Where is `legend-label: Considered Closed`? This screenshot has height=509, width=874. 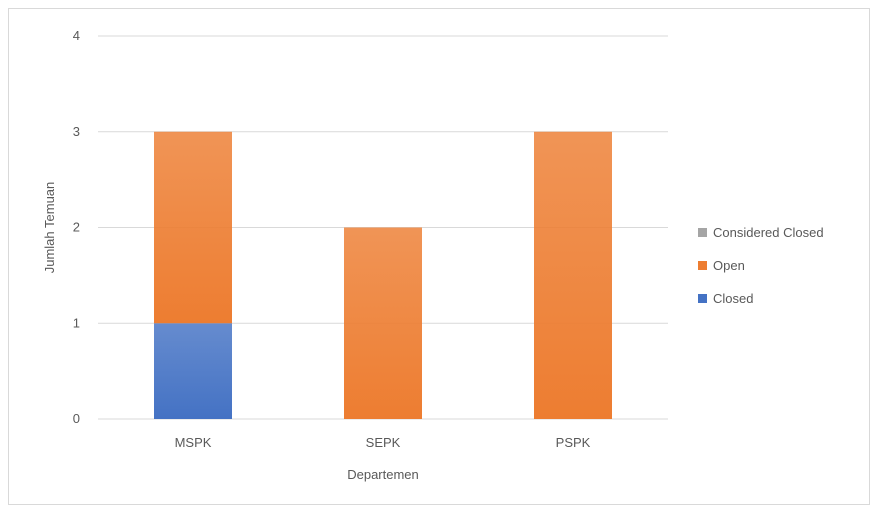
legend-label: Considered Closed is located at coordinates (768, 232).